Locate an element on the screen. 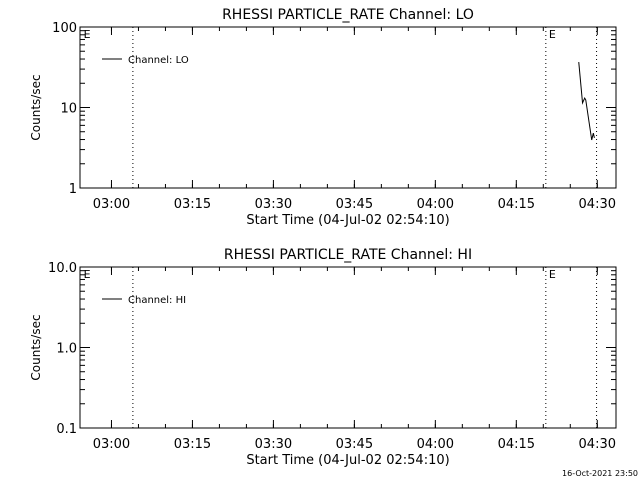 The width and height of the screenshot is (640, 480). series-line is located at coordinates (586, 101).